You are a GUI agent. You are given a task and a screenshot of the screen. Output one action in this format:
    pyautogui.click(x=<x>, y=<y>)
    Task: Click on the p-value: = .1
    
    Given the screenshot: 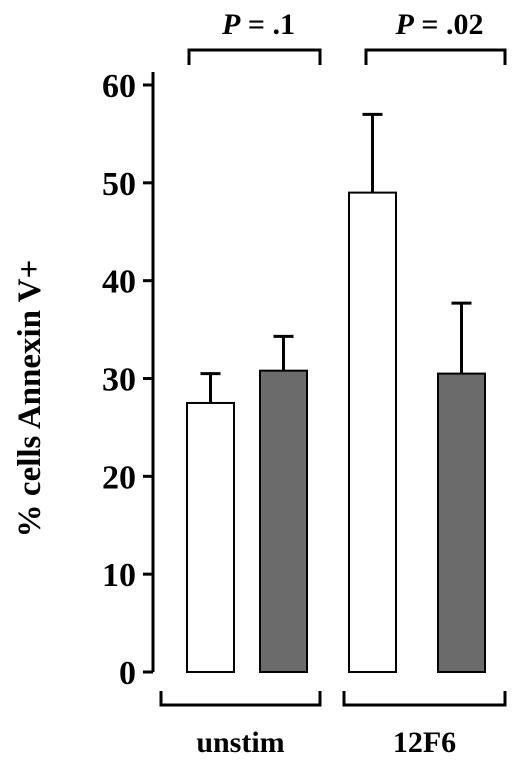 What is the action you would take?
    pyautogui.click(x=267, y=24)
    